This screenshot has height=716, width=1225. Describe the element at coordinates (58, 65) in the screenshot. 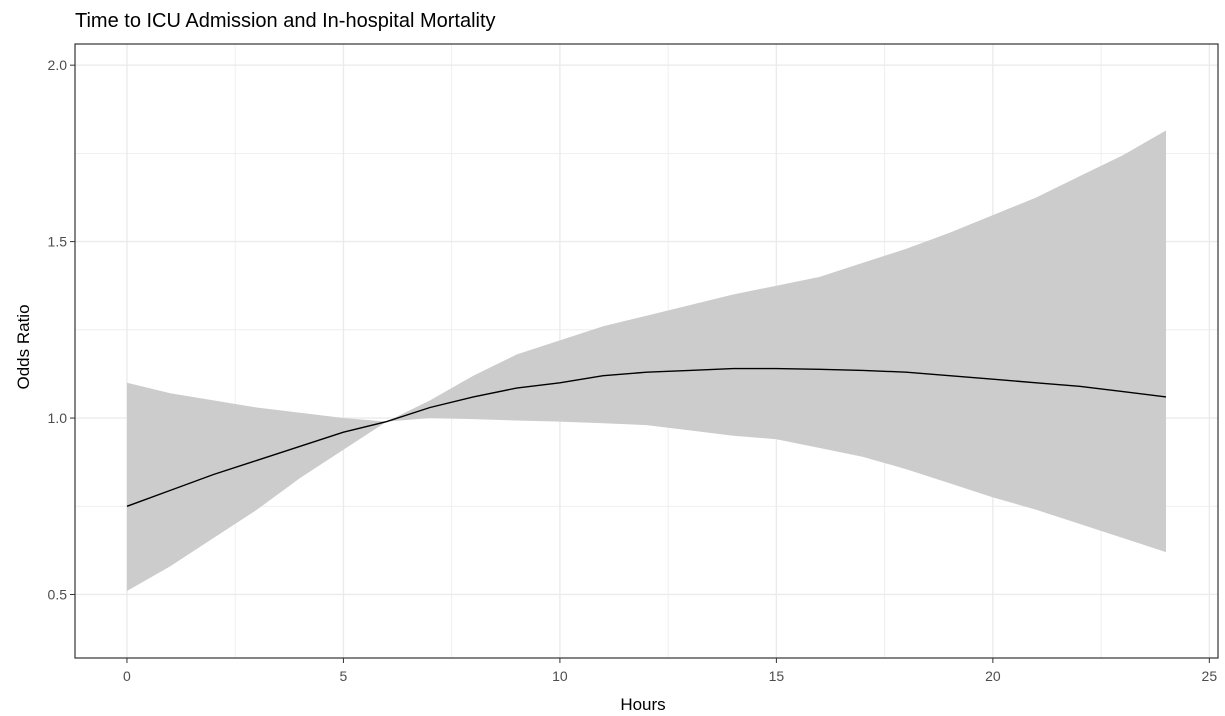

I see `y-tick-label: 2.0` at that location.